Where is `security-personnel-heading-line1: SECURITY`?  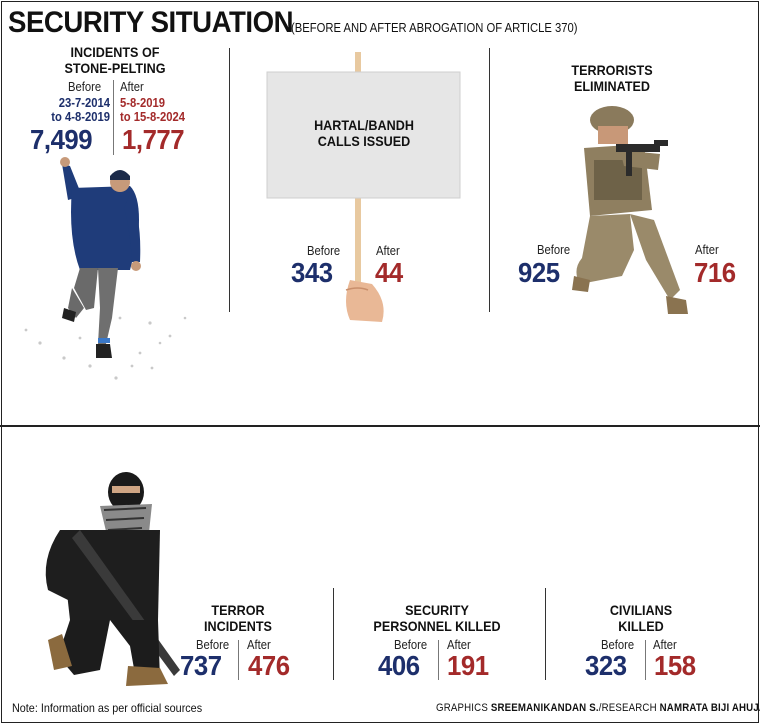
security-personnel-heading-line1: SECURITY is located at coordinates (437, 610).